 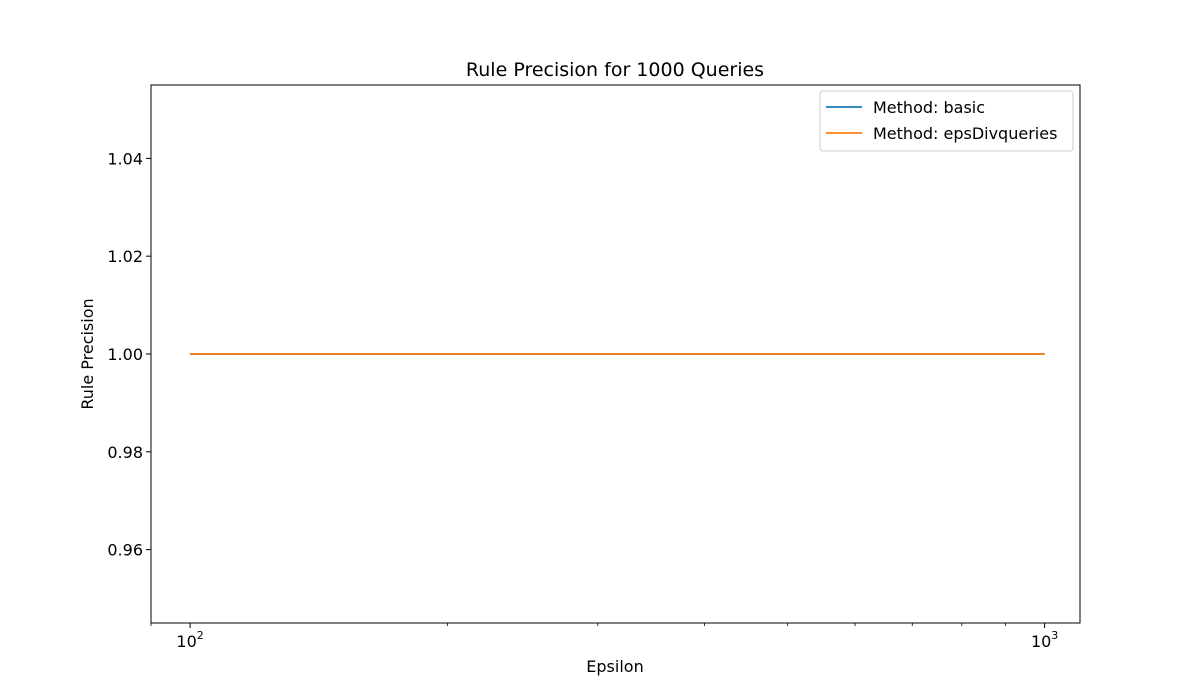 I want to click on y-tick-label: 1.00, so click(x=125, y=354).